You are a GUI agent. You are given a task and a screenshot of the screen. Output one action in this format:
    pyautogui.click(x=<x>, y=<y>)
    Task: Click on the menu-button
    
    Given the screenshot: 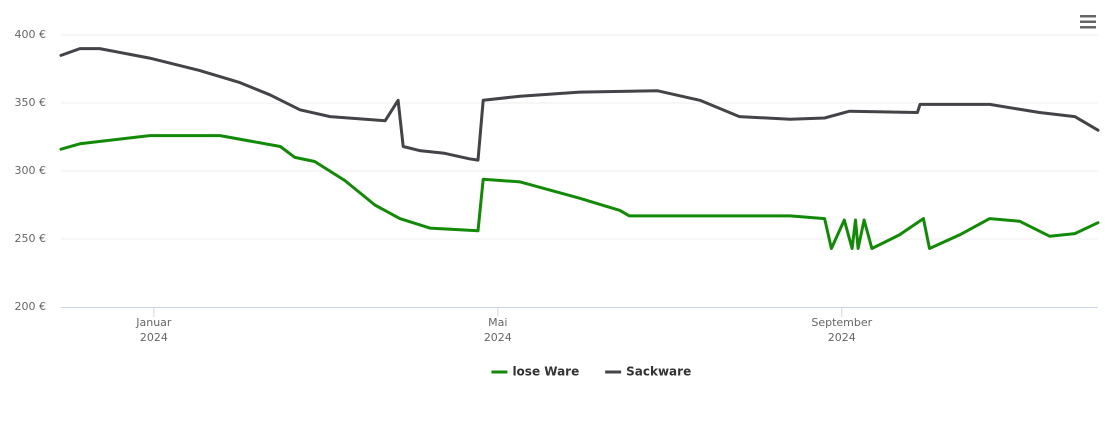 What is the action you would take?
    pyautogui.click(x=1088, y=22)
    